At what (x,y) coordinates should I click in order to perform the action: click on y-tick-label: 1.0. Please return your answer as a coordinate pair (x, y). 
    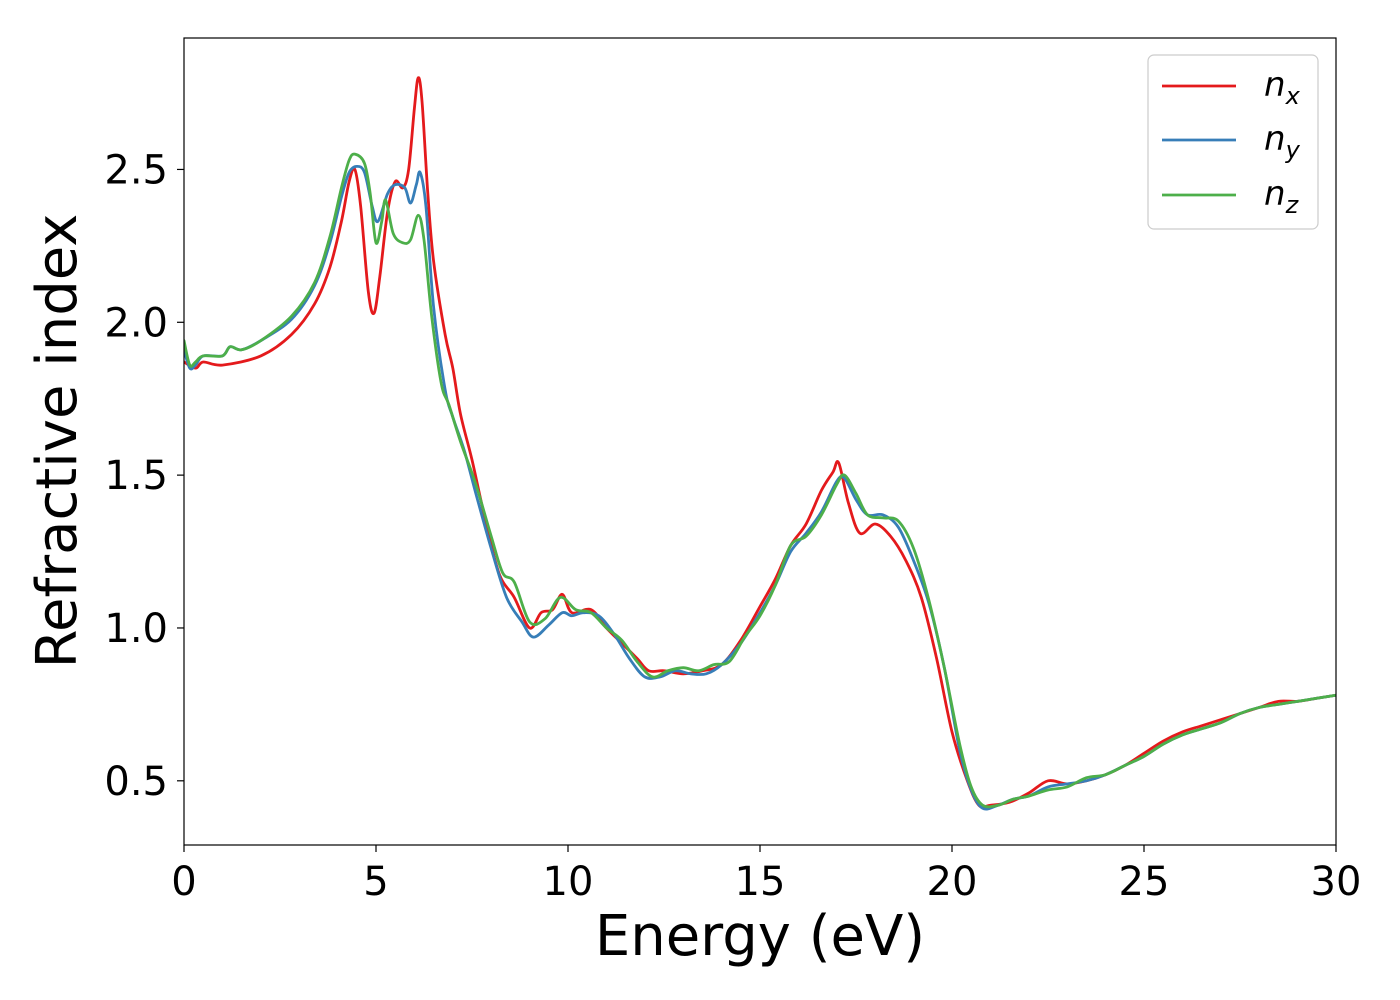
    Looking at the image, I should click on (136, 629).